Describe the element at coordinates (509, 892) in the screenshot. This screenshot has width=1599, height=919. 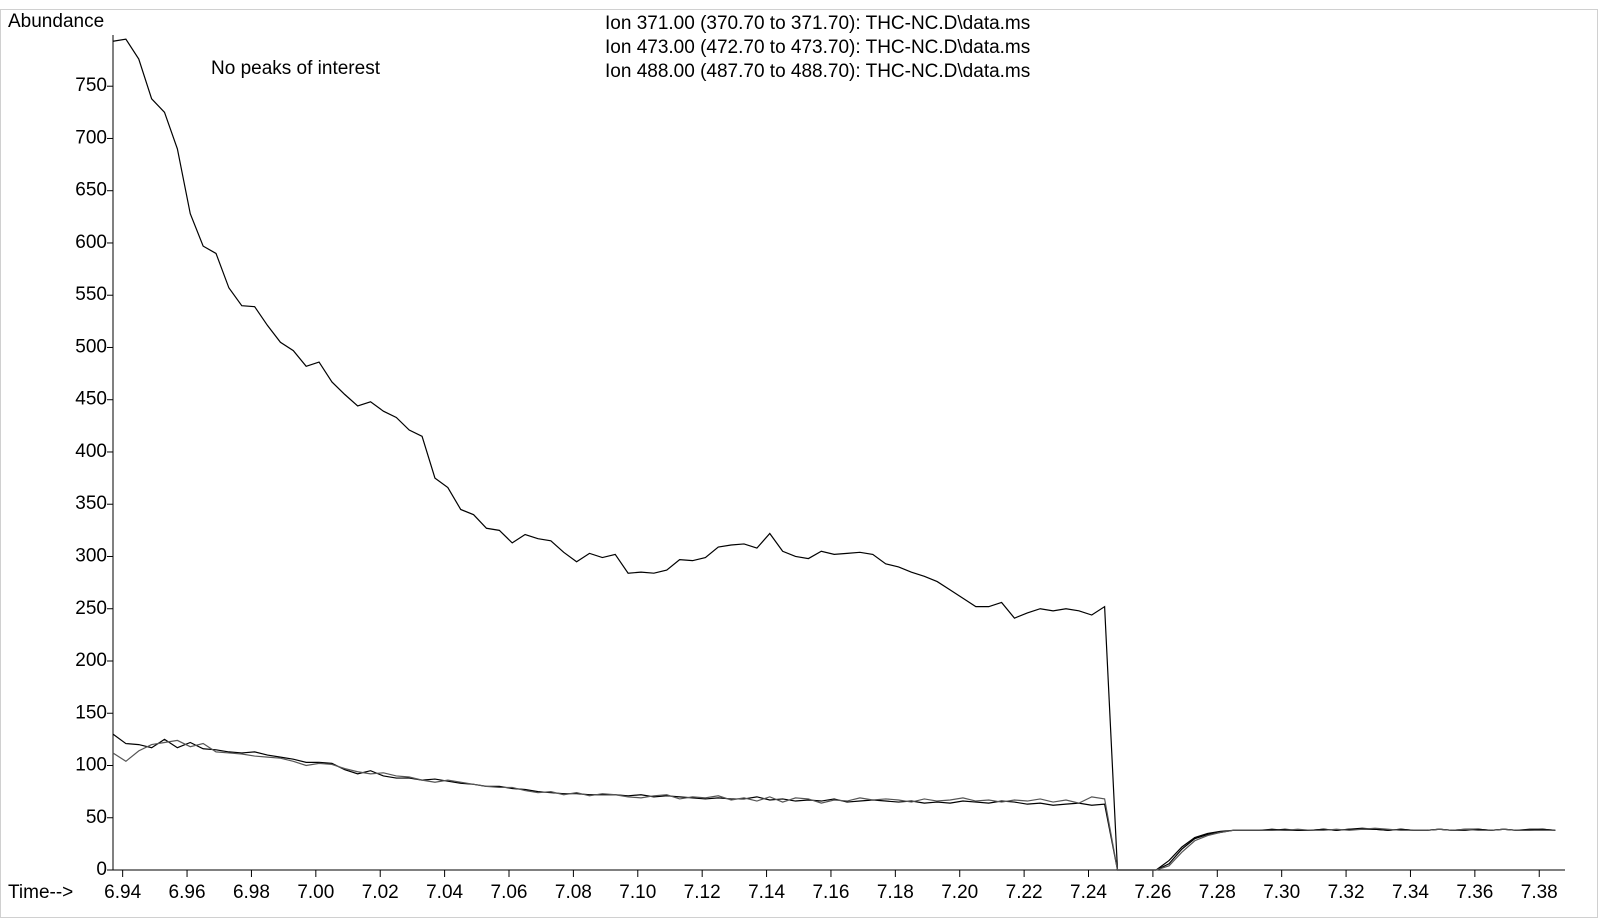
I see `x-tick-label: 7.06` at that location.